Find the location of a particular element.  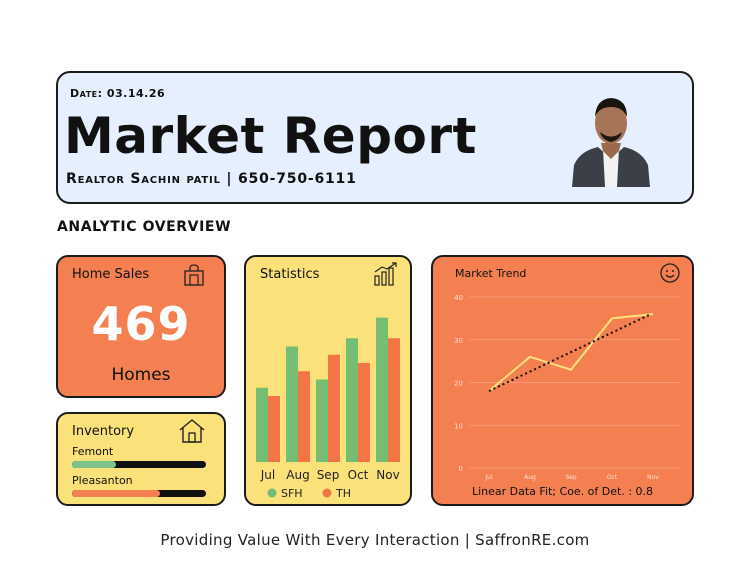

page-title: Market Report is located at coordinates (270, 136).